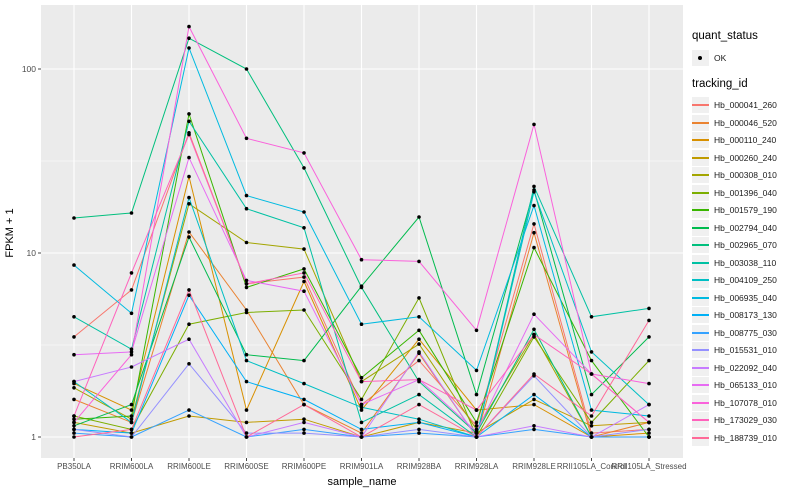 Image resolution: width=800 pixels, height=500 pixels. I want to click on legend-item-label: Hb_004109_250, so click(745, 280).